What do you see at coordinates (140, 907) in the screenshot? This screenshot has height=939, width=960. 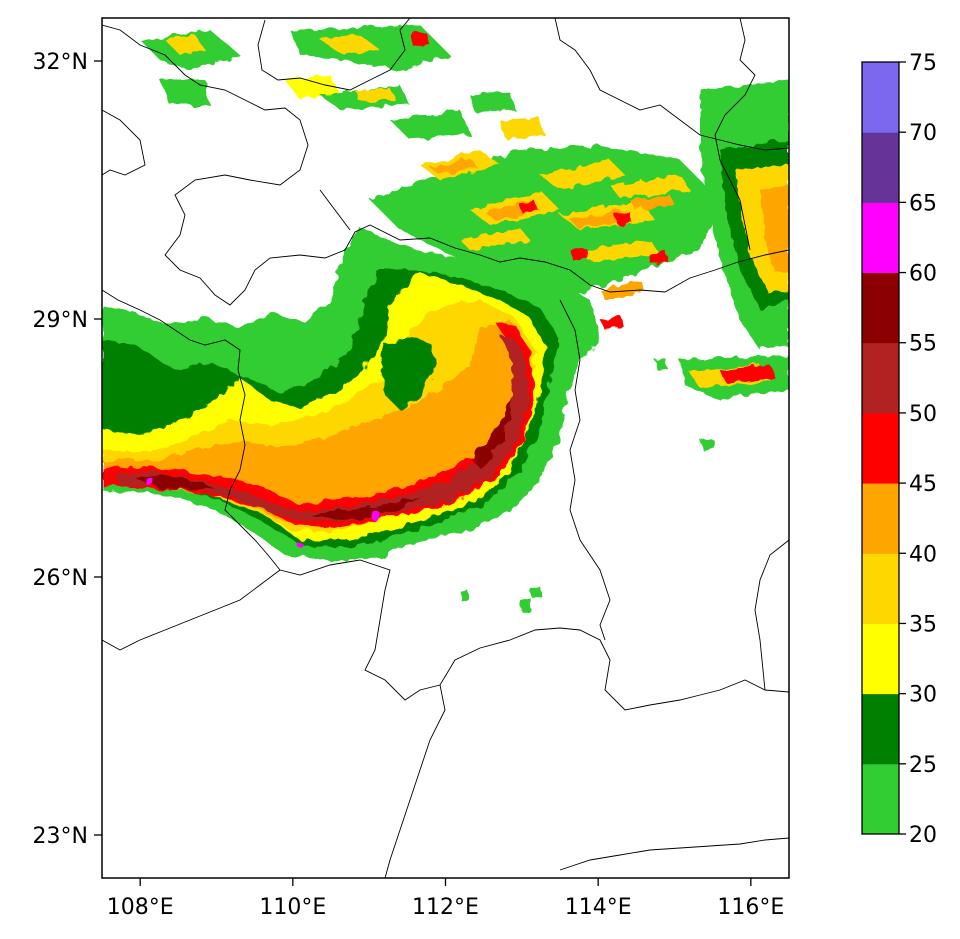 I see `x-tick-label: 108°E` at bounding box center [140, 907].